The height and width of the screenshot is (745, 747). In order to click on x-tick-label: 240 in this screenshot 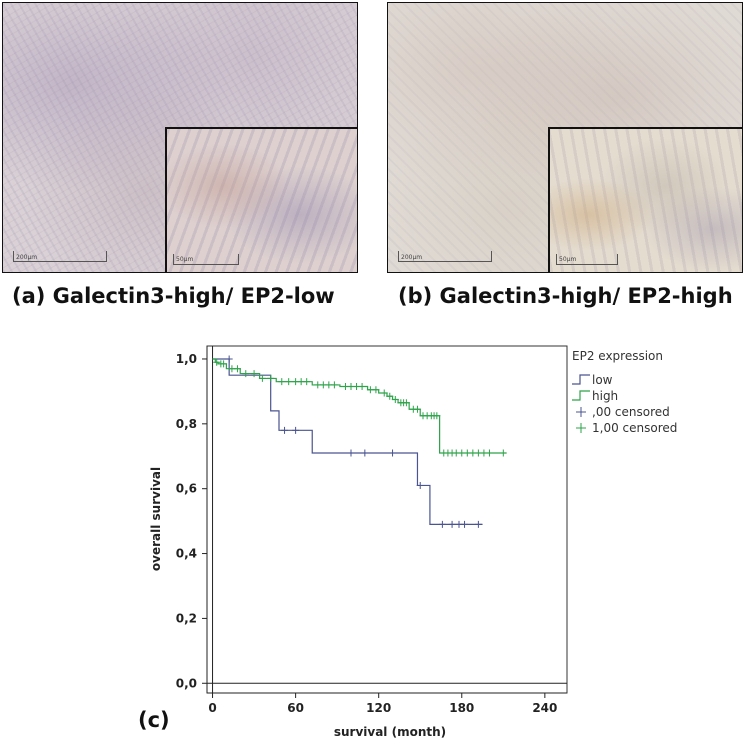, I will do `click(544, 708)`.